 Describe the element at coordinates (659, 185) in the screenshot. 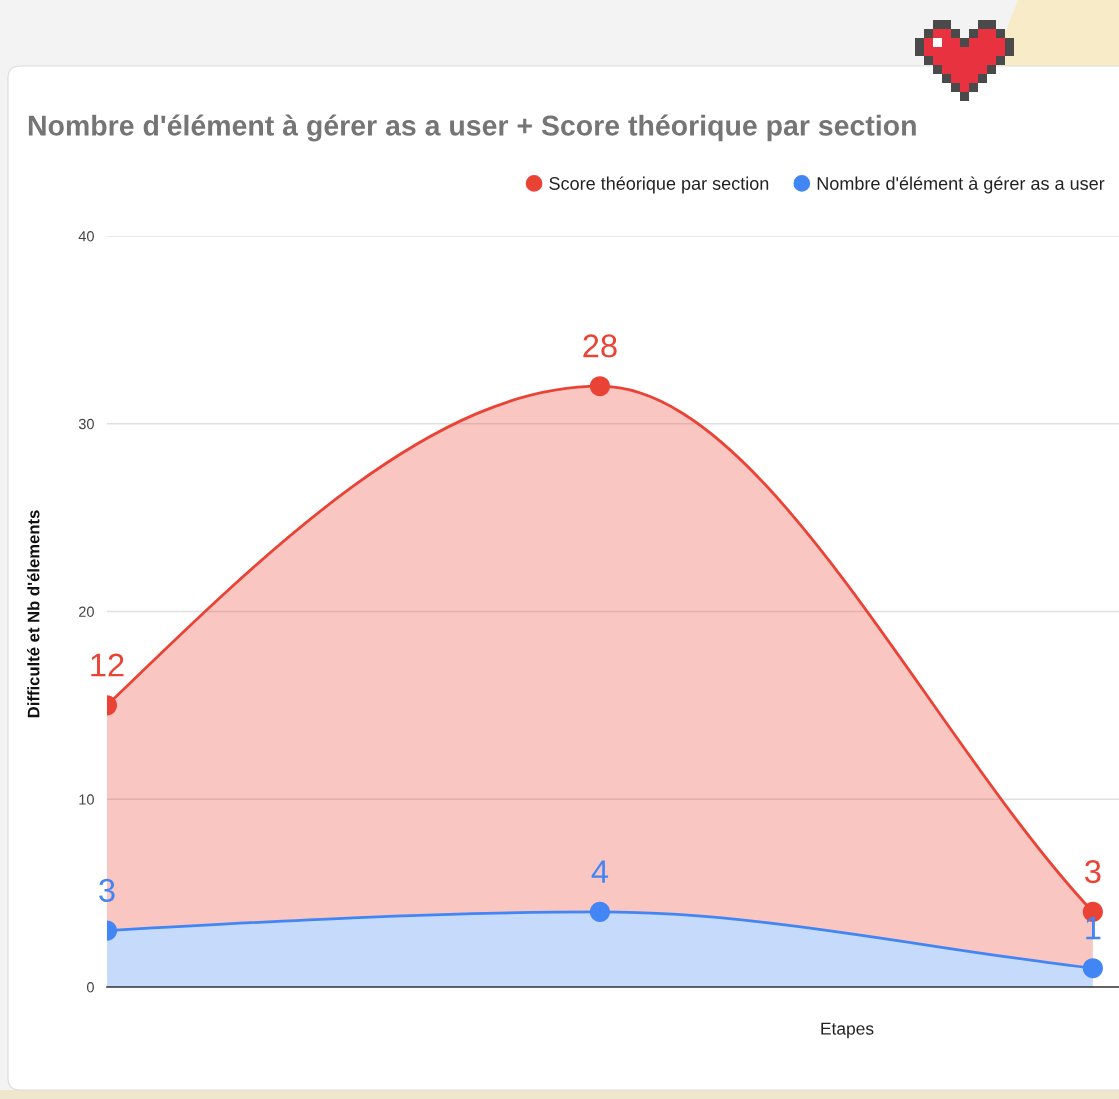

I see `legend-label: Score théorique par section` at that location.